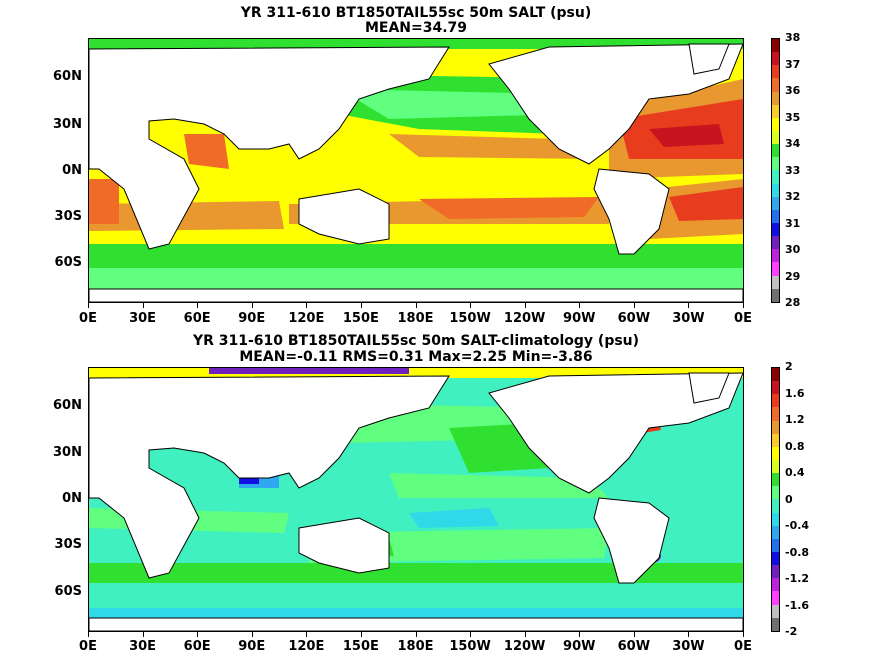  What do you see at coordinates (143, 646) in the screenshot?
I see `bottom-lon-label-1: 30E` at bounding box center [143, 646].